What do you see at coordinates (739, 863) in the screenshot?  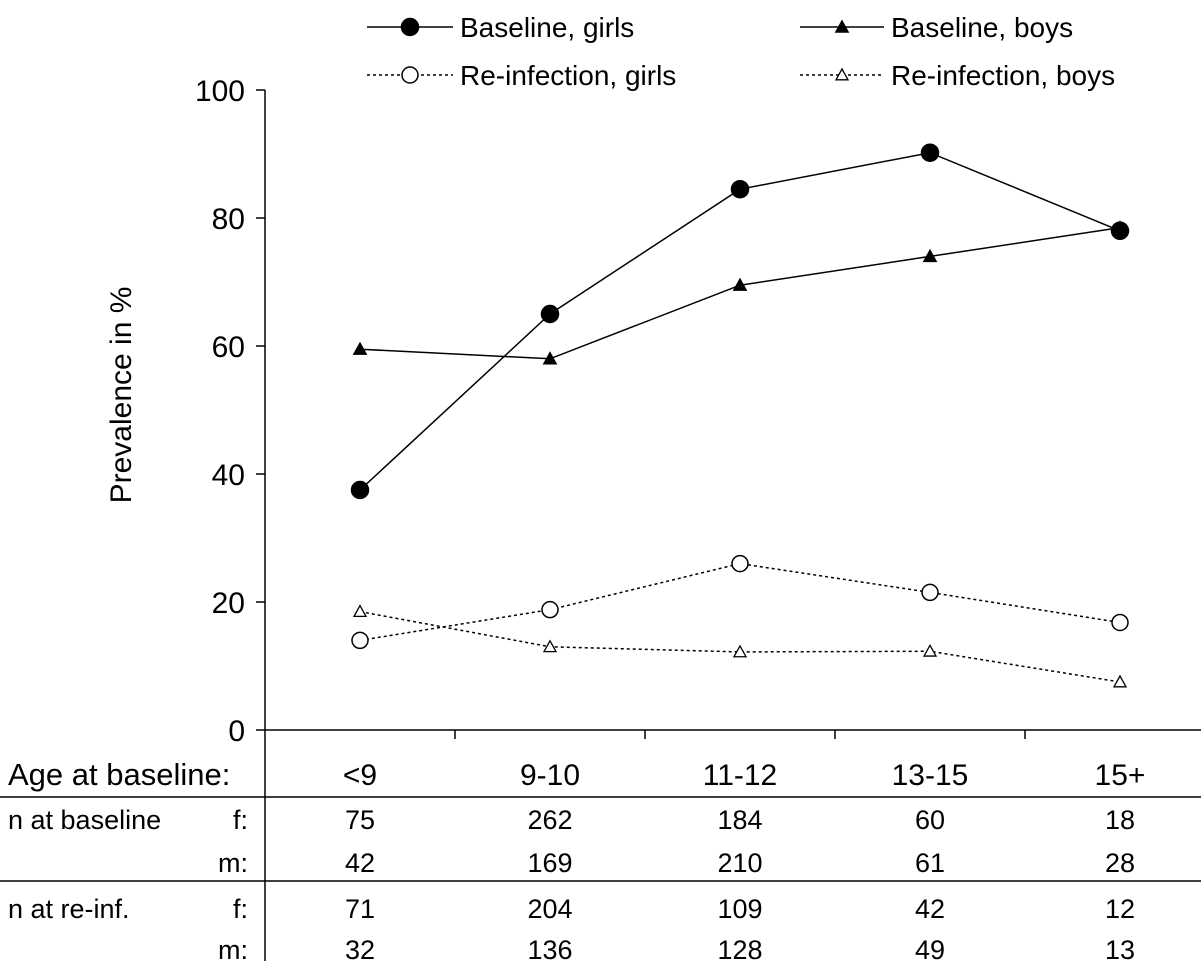 I see `table-cell: 210` at bounding box center [739, 863].